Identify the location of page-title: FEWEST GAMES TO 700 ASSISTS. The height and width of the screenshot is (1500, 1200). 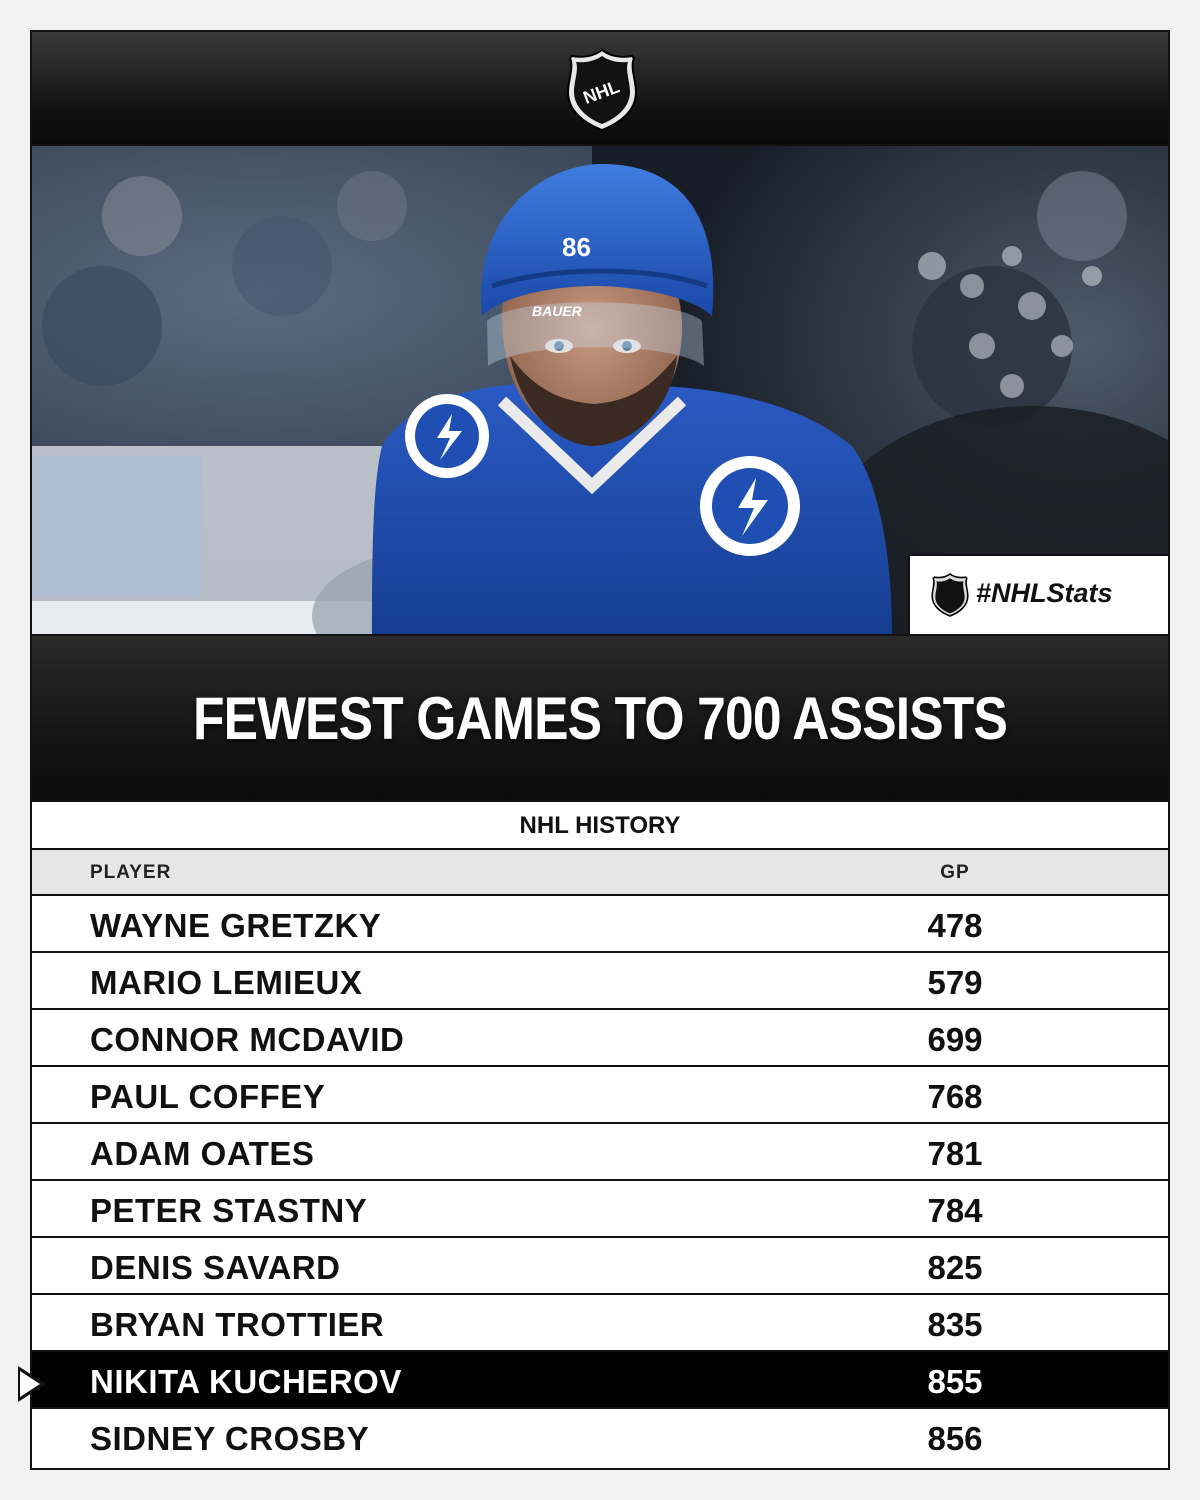
(600, 718).